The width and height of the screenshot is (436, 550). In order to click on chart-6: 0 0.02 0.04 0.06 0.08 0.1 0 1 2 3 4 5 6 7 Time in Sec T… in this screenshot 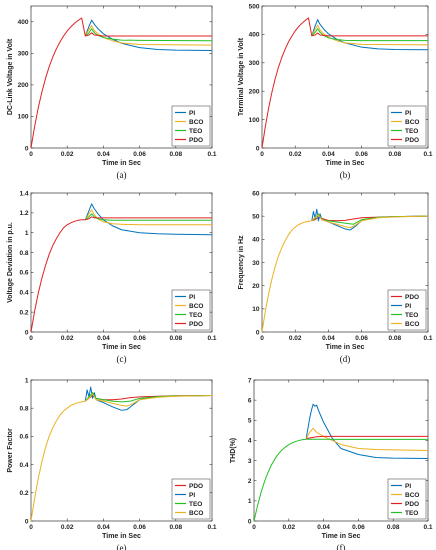, I will do `click(331, 463)`.